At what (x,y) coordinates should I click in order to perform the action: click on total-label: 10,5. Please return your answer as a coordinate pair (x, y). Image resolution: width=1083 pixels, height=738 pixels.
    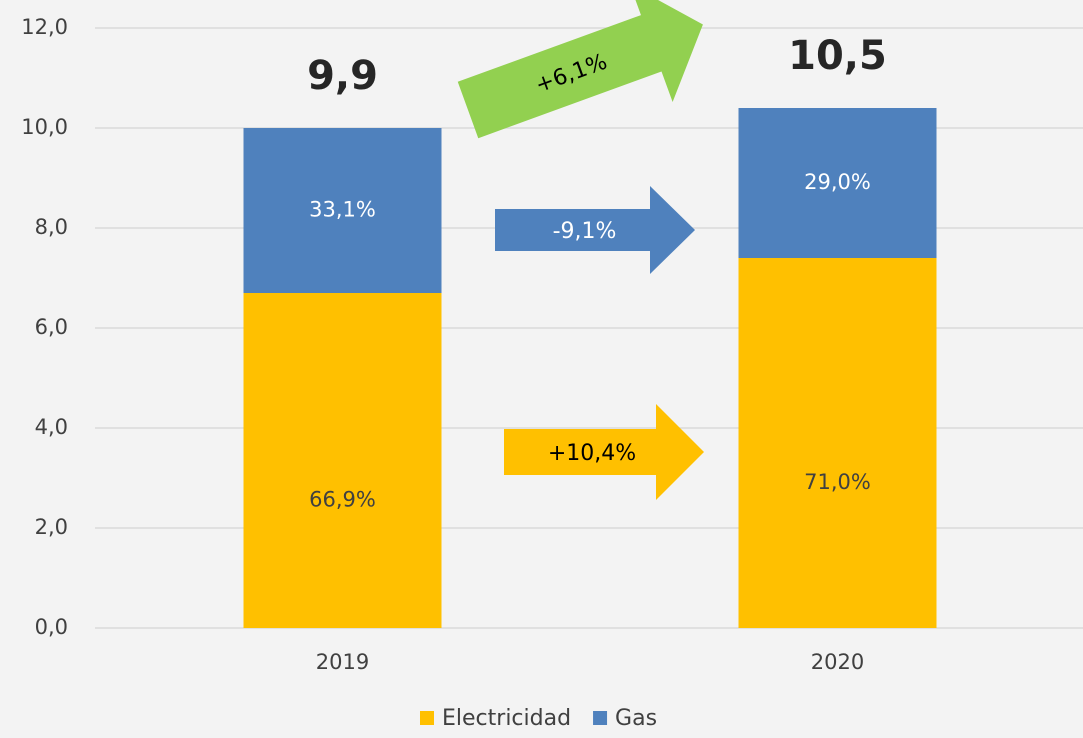
    Looking at the image, I should click on (837, 56).